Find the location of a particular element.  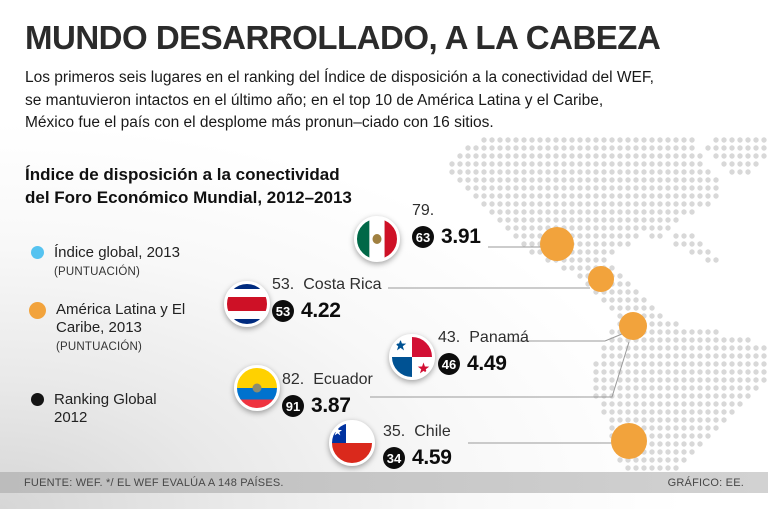

panama-flag-icon is located at coordinates (412, 359).